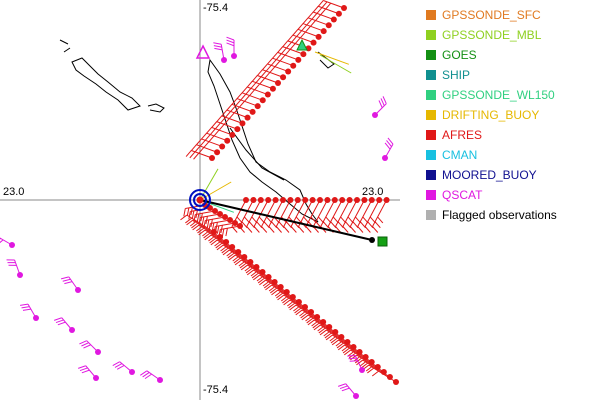 The width and height of the screenshot is (600, 400). I want to click on axis-label-top: -75.4, so click(216, 8).